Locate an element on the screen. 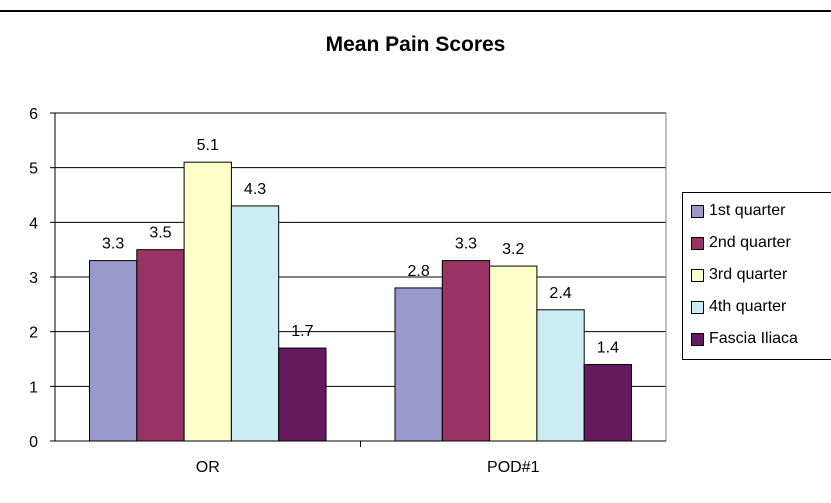 The height and width of the screenshot is (503, 831). legend-item: 4th quarter is located at coordinates (738, 307).